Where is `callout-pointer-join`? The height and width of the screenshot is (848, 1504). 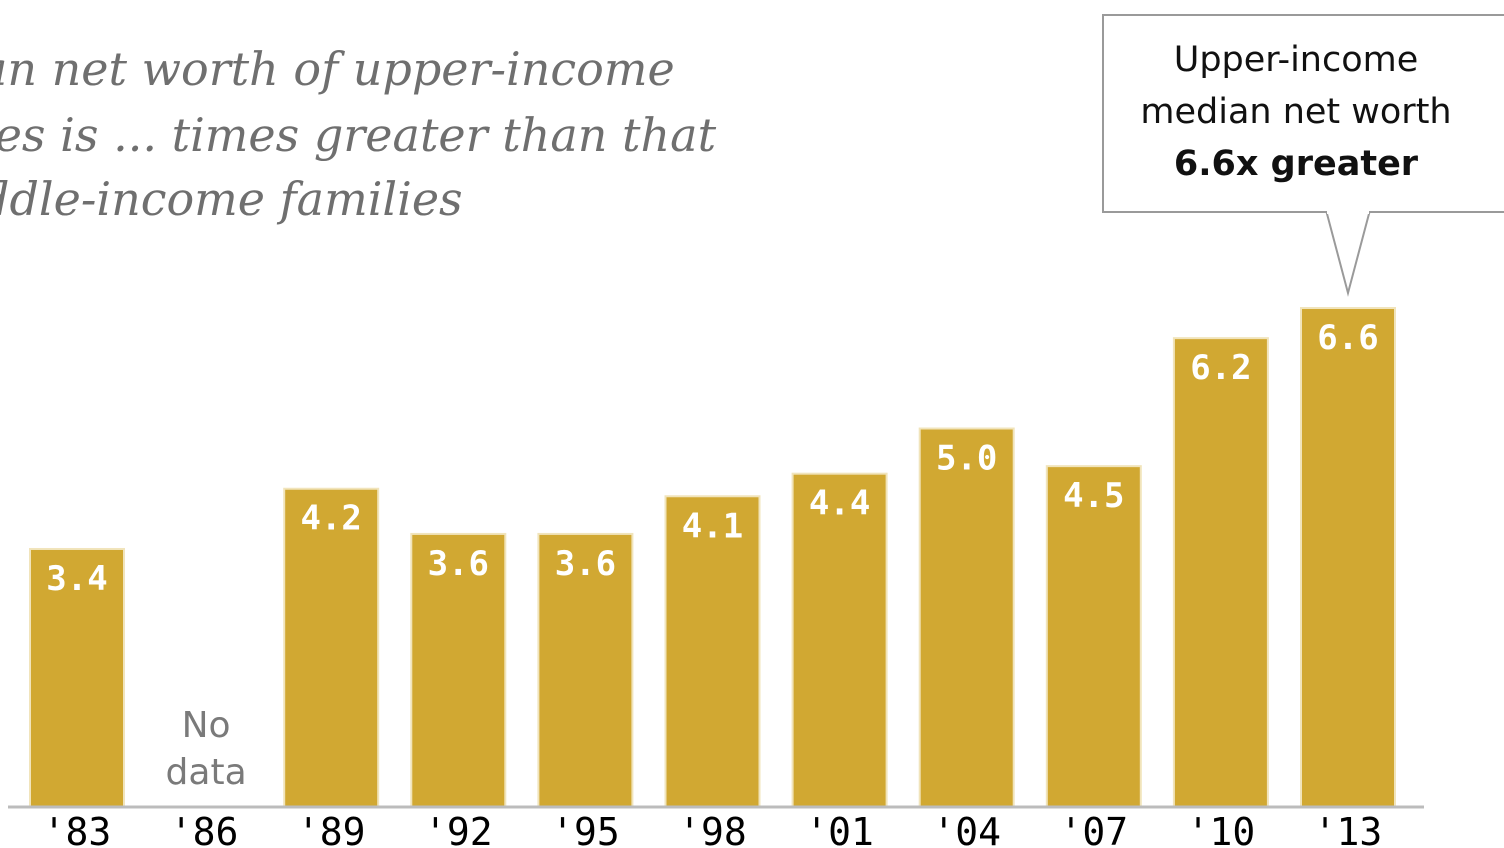
callout-pointer-join is located at coordinates (1348, 211).